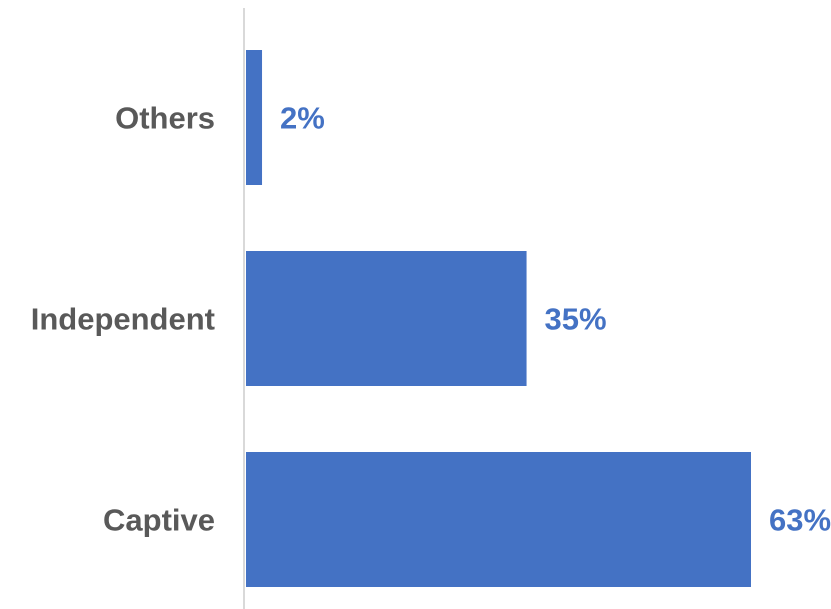 The image size is (831, 609). What do you see at coordinates (386, 318) in the screenshot?
I see `bar-independent` at bounding box center [386, 318].